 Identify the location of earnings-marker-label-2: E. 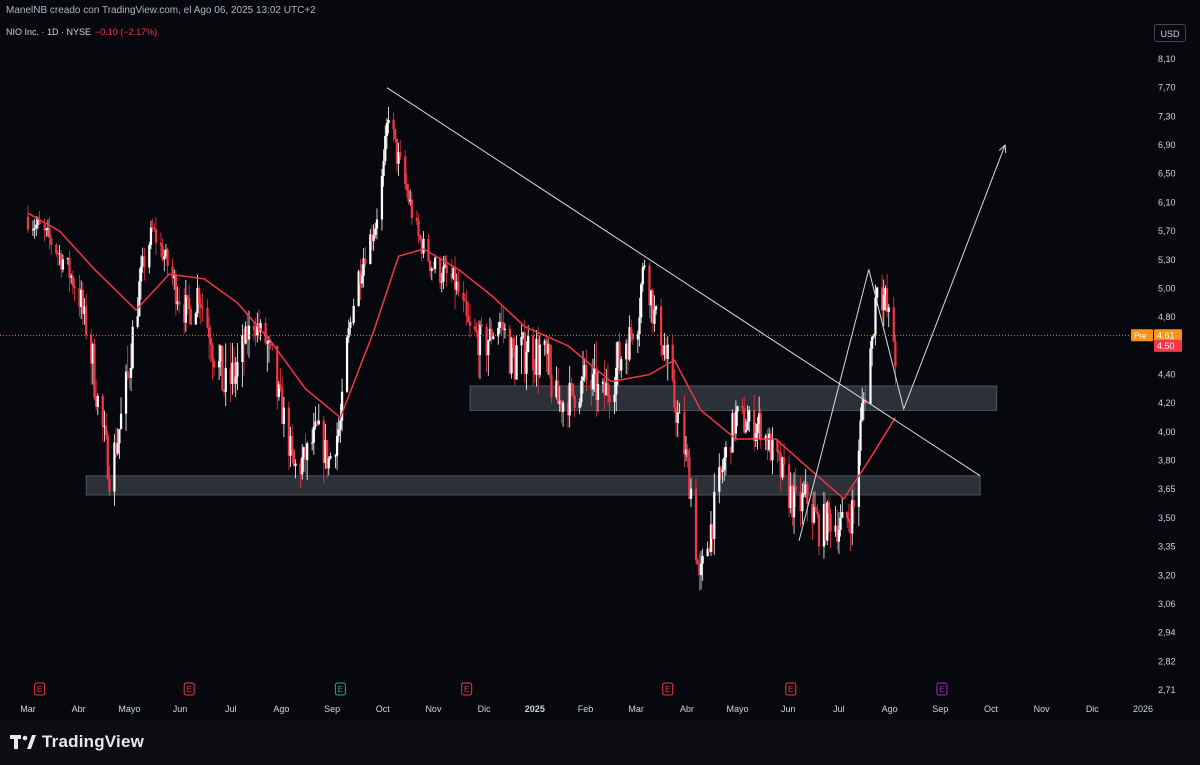
(340, 689).